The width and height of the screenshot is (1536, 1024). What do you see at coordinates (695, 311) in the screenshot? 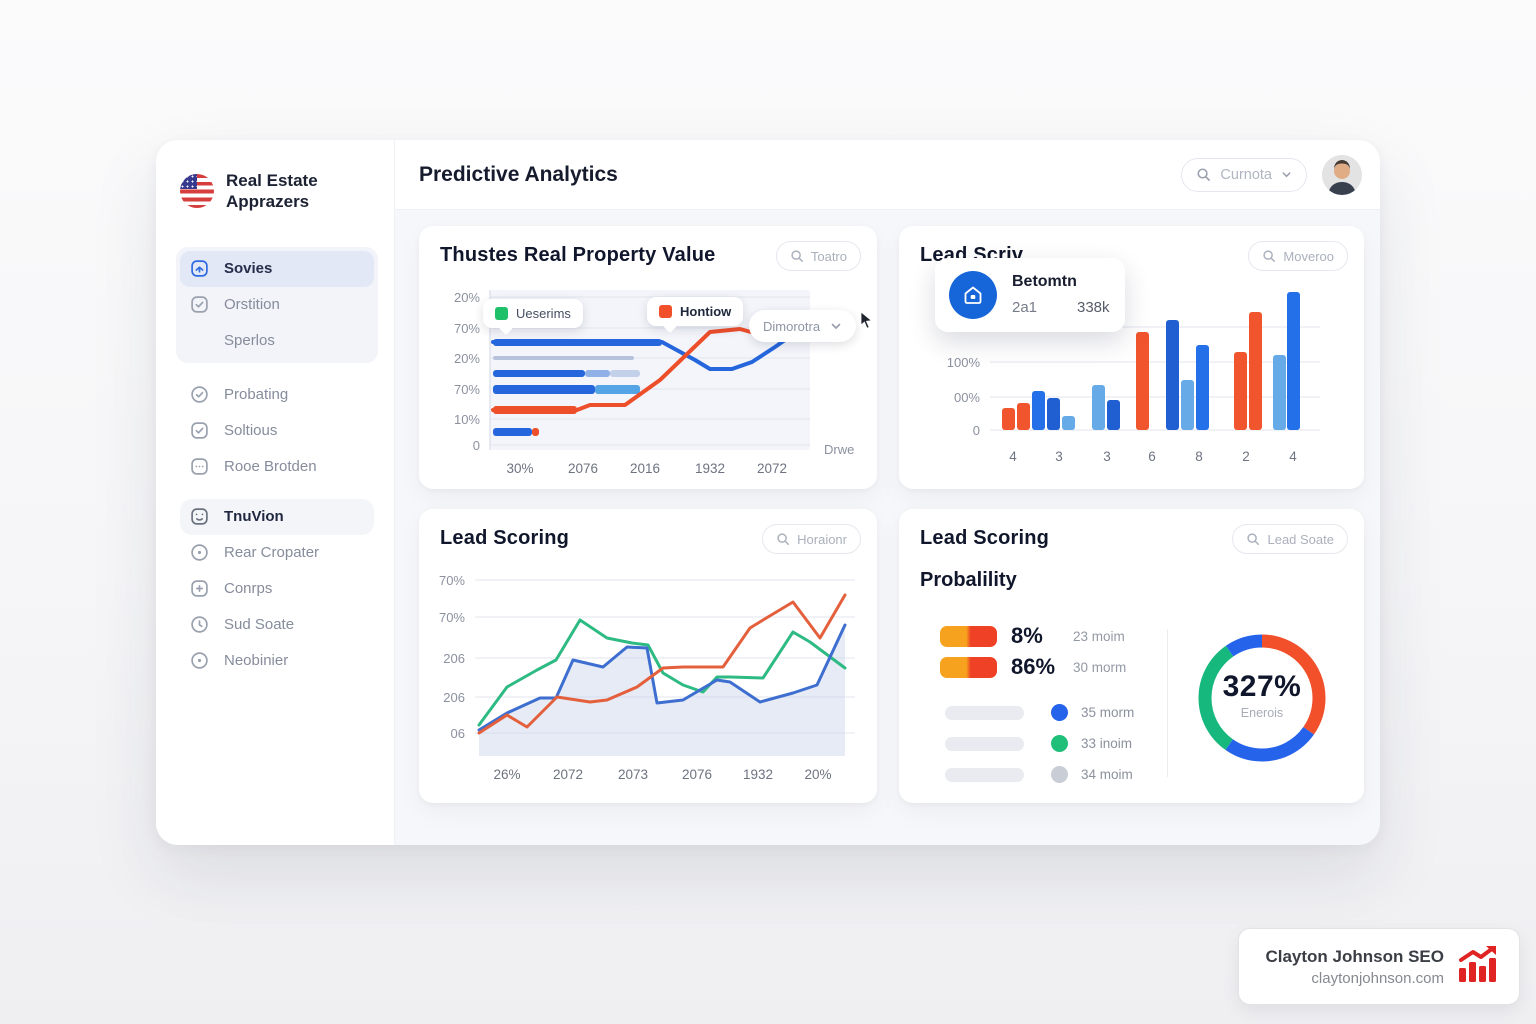
I see `legend-chip-hontiow: Hontiow` at bounding box center [695, 311].